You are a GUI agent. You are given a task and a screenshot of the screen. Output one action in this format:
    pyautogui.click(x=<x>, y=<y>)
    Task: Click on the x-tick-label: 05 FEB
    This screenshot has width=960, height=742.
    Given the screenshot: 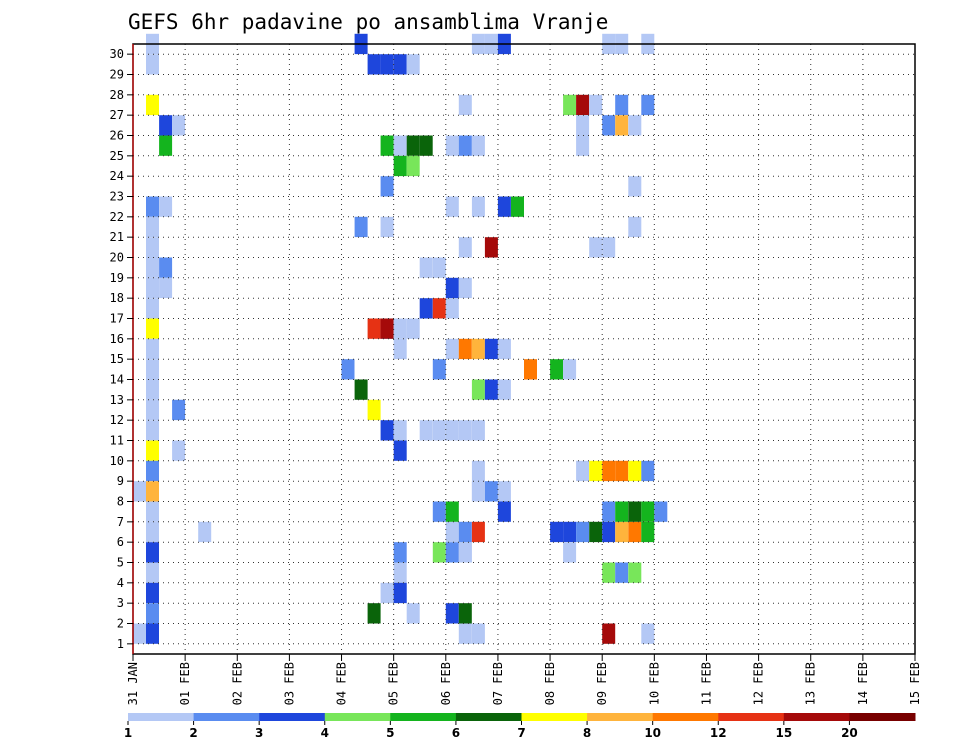 What is the action you would take?
    pyautogui.click(x=394, y=683)
    